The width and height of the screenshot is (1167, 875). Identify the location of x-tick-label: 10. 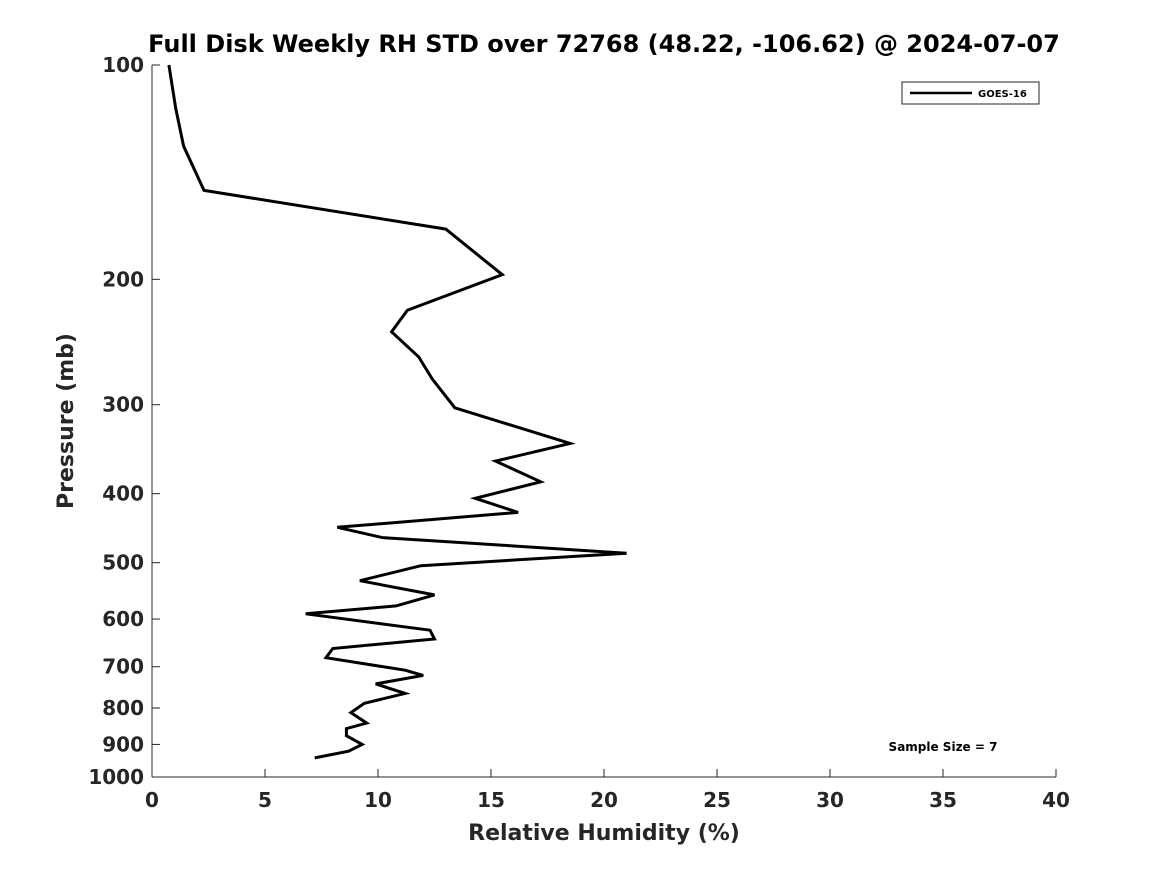
(378, 800).